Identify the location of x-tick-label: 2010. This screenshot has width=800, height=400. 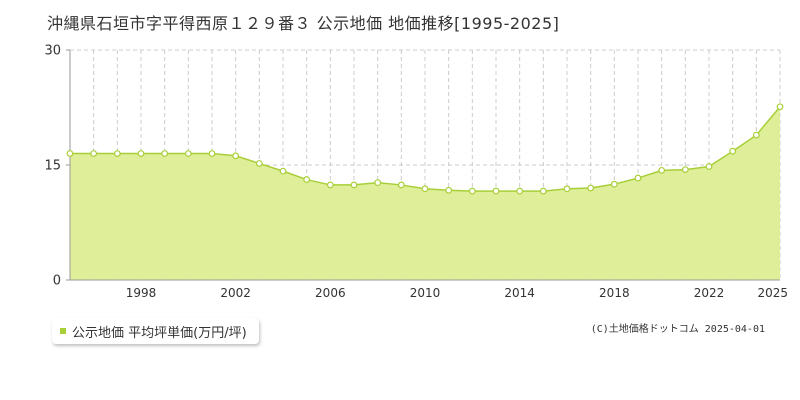
(425, 293).